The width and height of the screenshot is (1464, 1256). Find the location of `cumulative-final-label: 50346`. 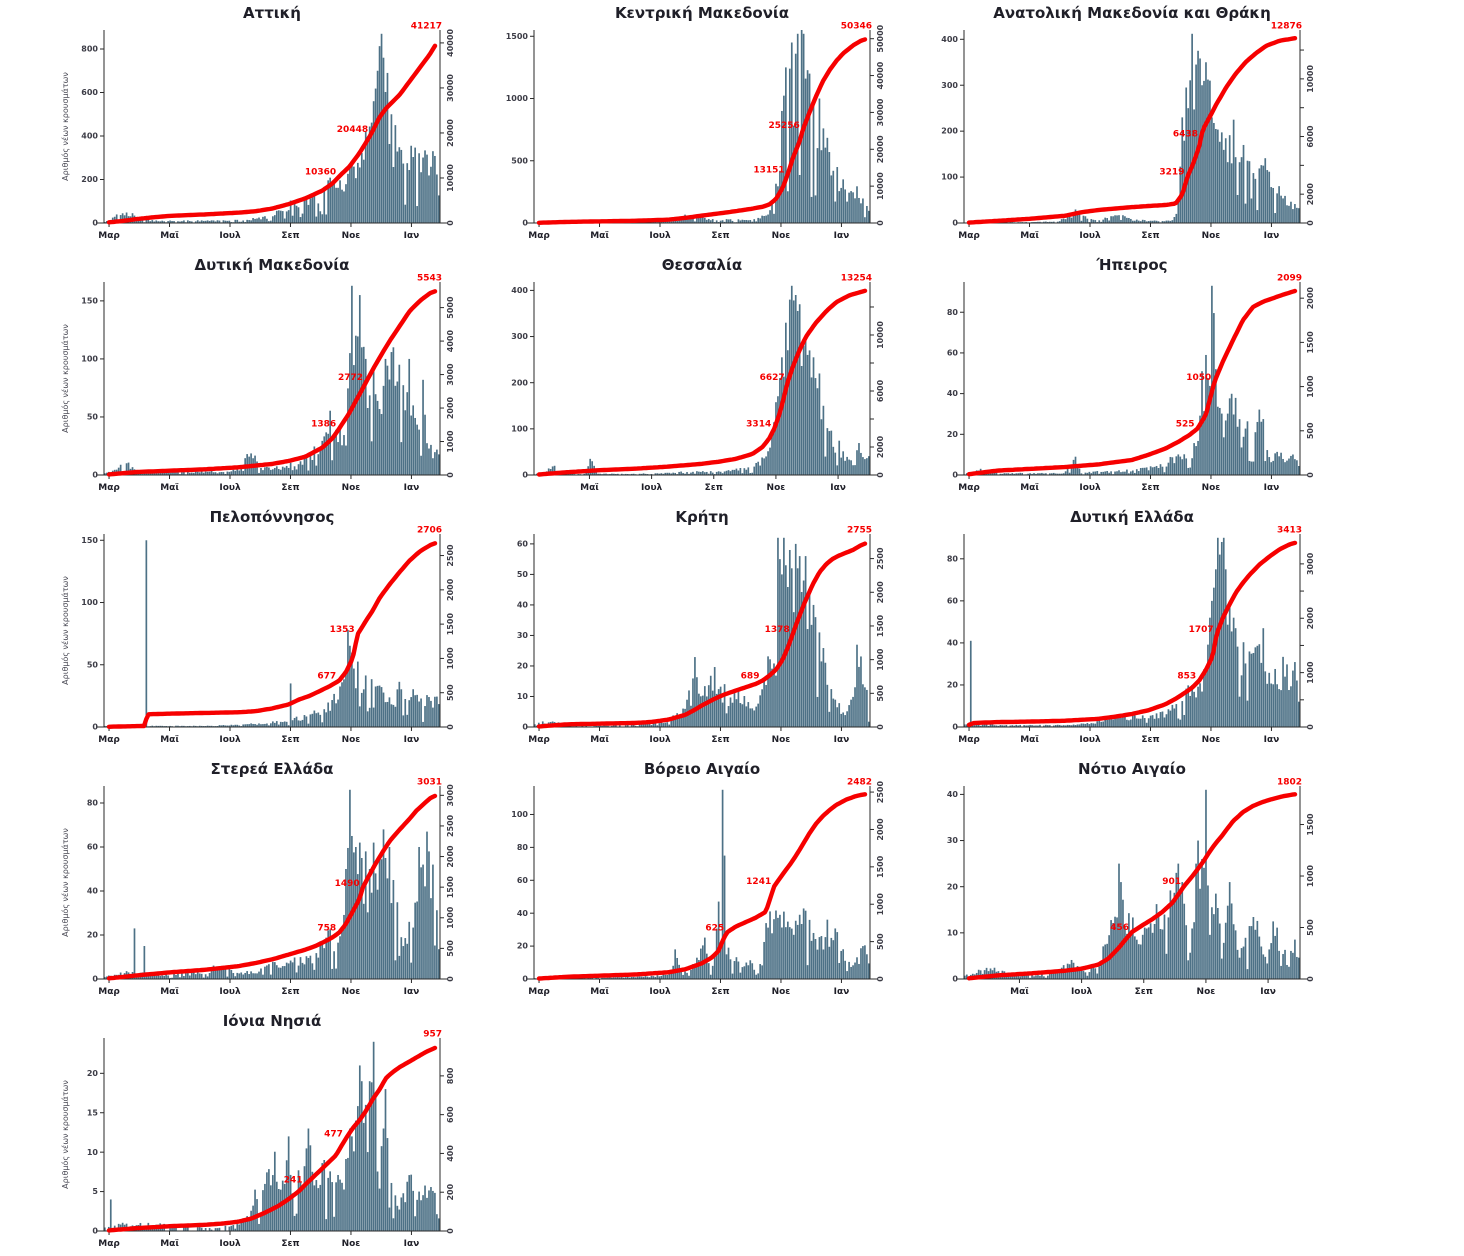

cumulative-final-label: 50346 is located at coordinates (856, 26).